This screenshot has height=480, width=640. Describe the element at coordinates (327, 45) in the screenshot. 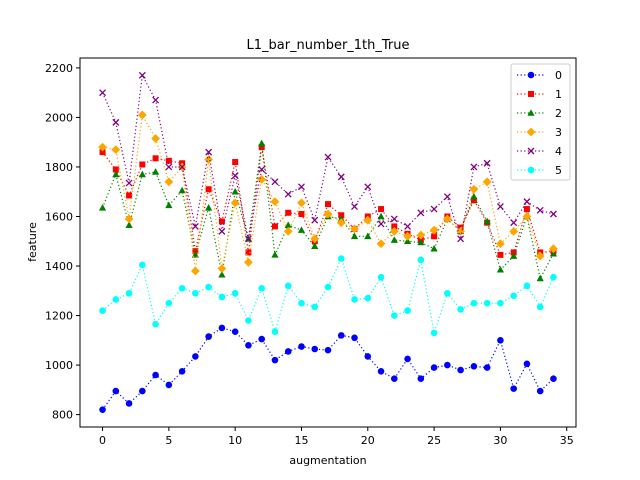

I see `chart-title: L1_bar_number_1th_True` at that location.